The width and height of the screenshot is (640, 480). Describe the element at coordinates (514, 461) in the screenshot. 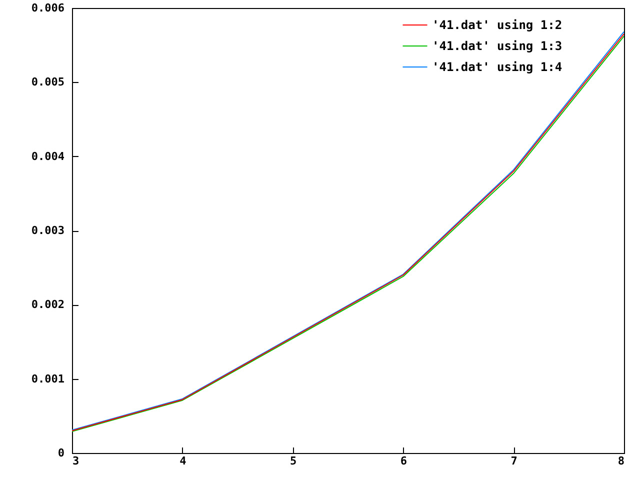

I see `x-tick-label: 7` at that location.